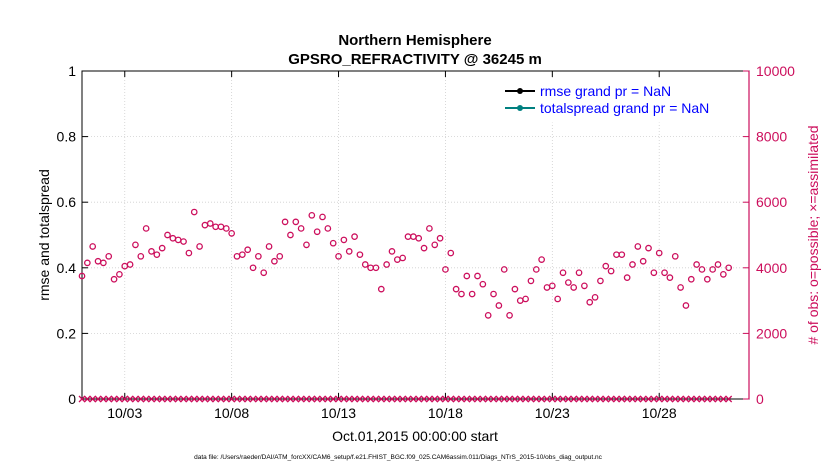  What do you see at coordinates (605, 91) in the screenshot?
I see `legend-rmse-label: rmse grand pr = NaN` at bounding box center [605, 91].